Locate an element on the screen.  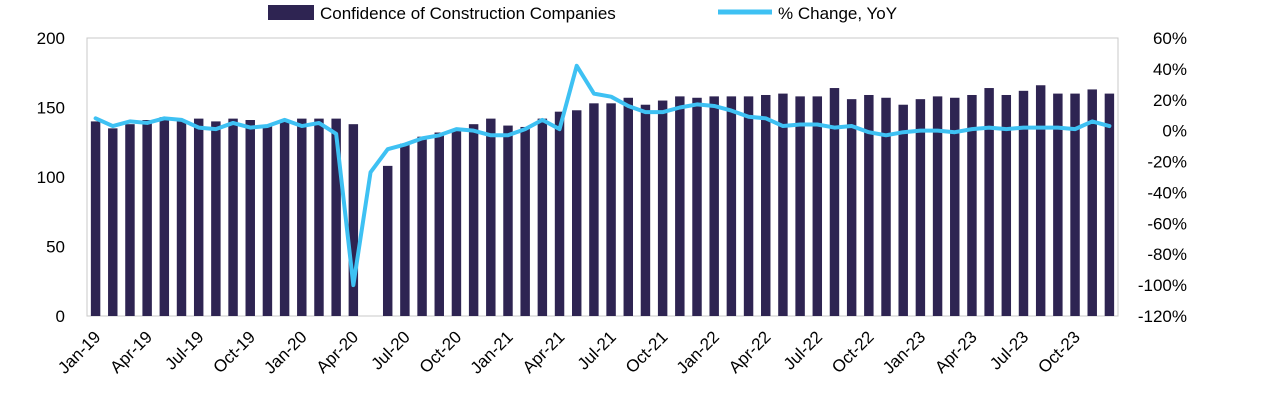
y-left-tick-label: 150 is located at coordinates (51, 108).